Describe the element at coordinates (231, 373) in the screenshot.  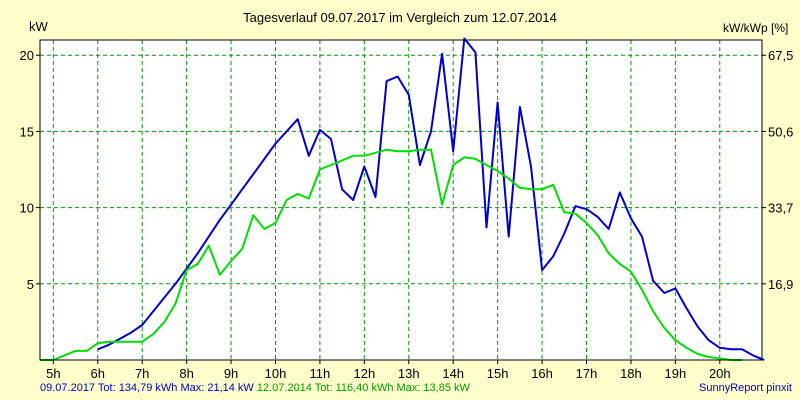
I see `x-tick-label: 9h` at that location.